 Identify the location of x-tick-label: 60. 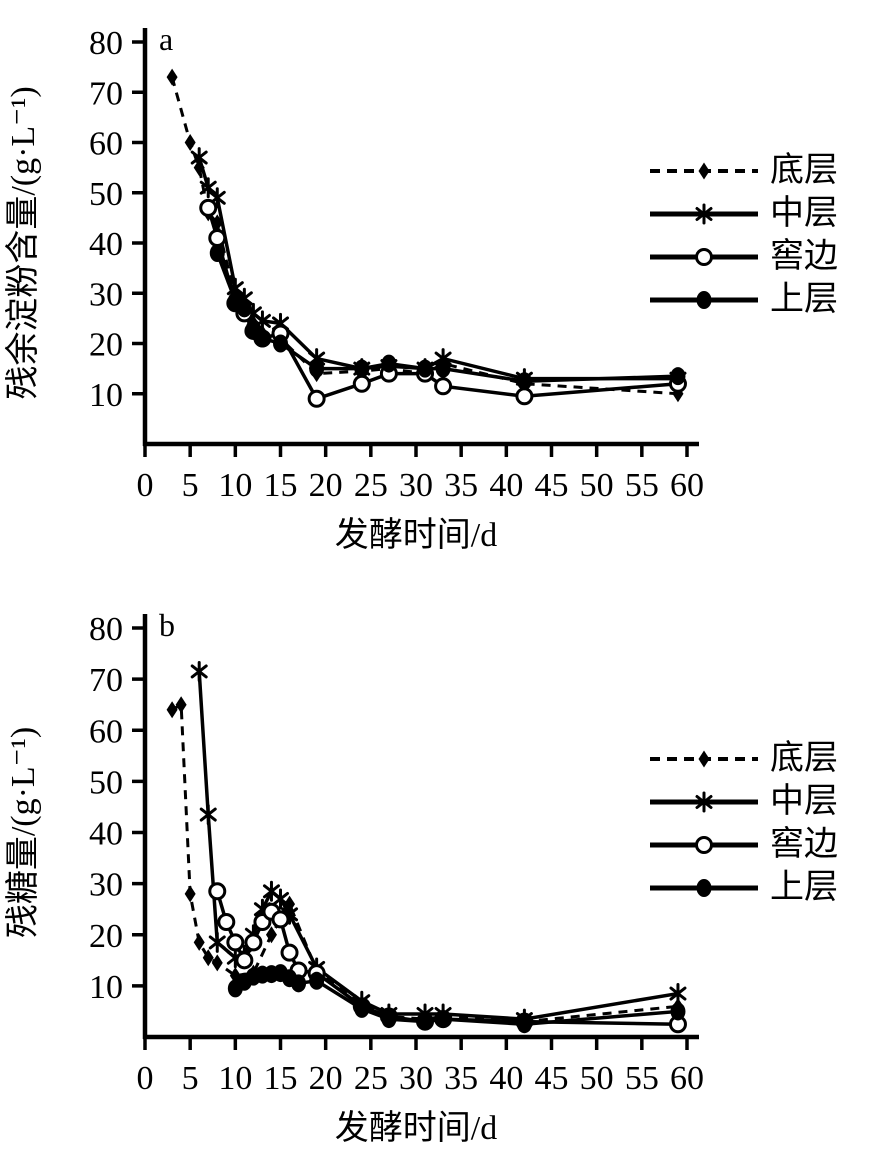
(687, 485).